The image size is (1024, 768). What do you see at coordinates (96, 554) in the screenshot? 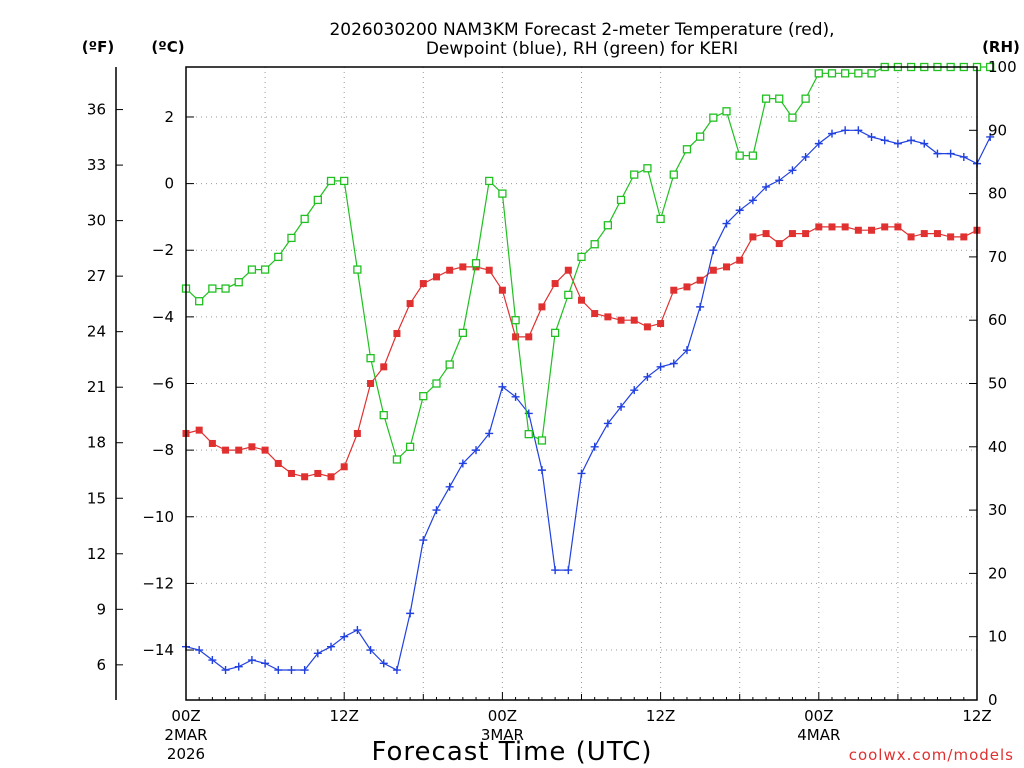
I see `f-tick-label: 12` at bounding box center [96, 554].